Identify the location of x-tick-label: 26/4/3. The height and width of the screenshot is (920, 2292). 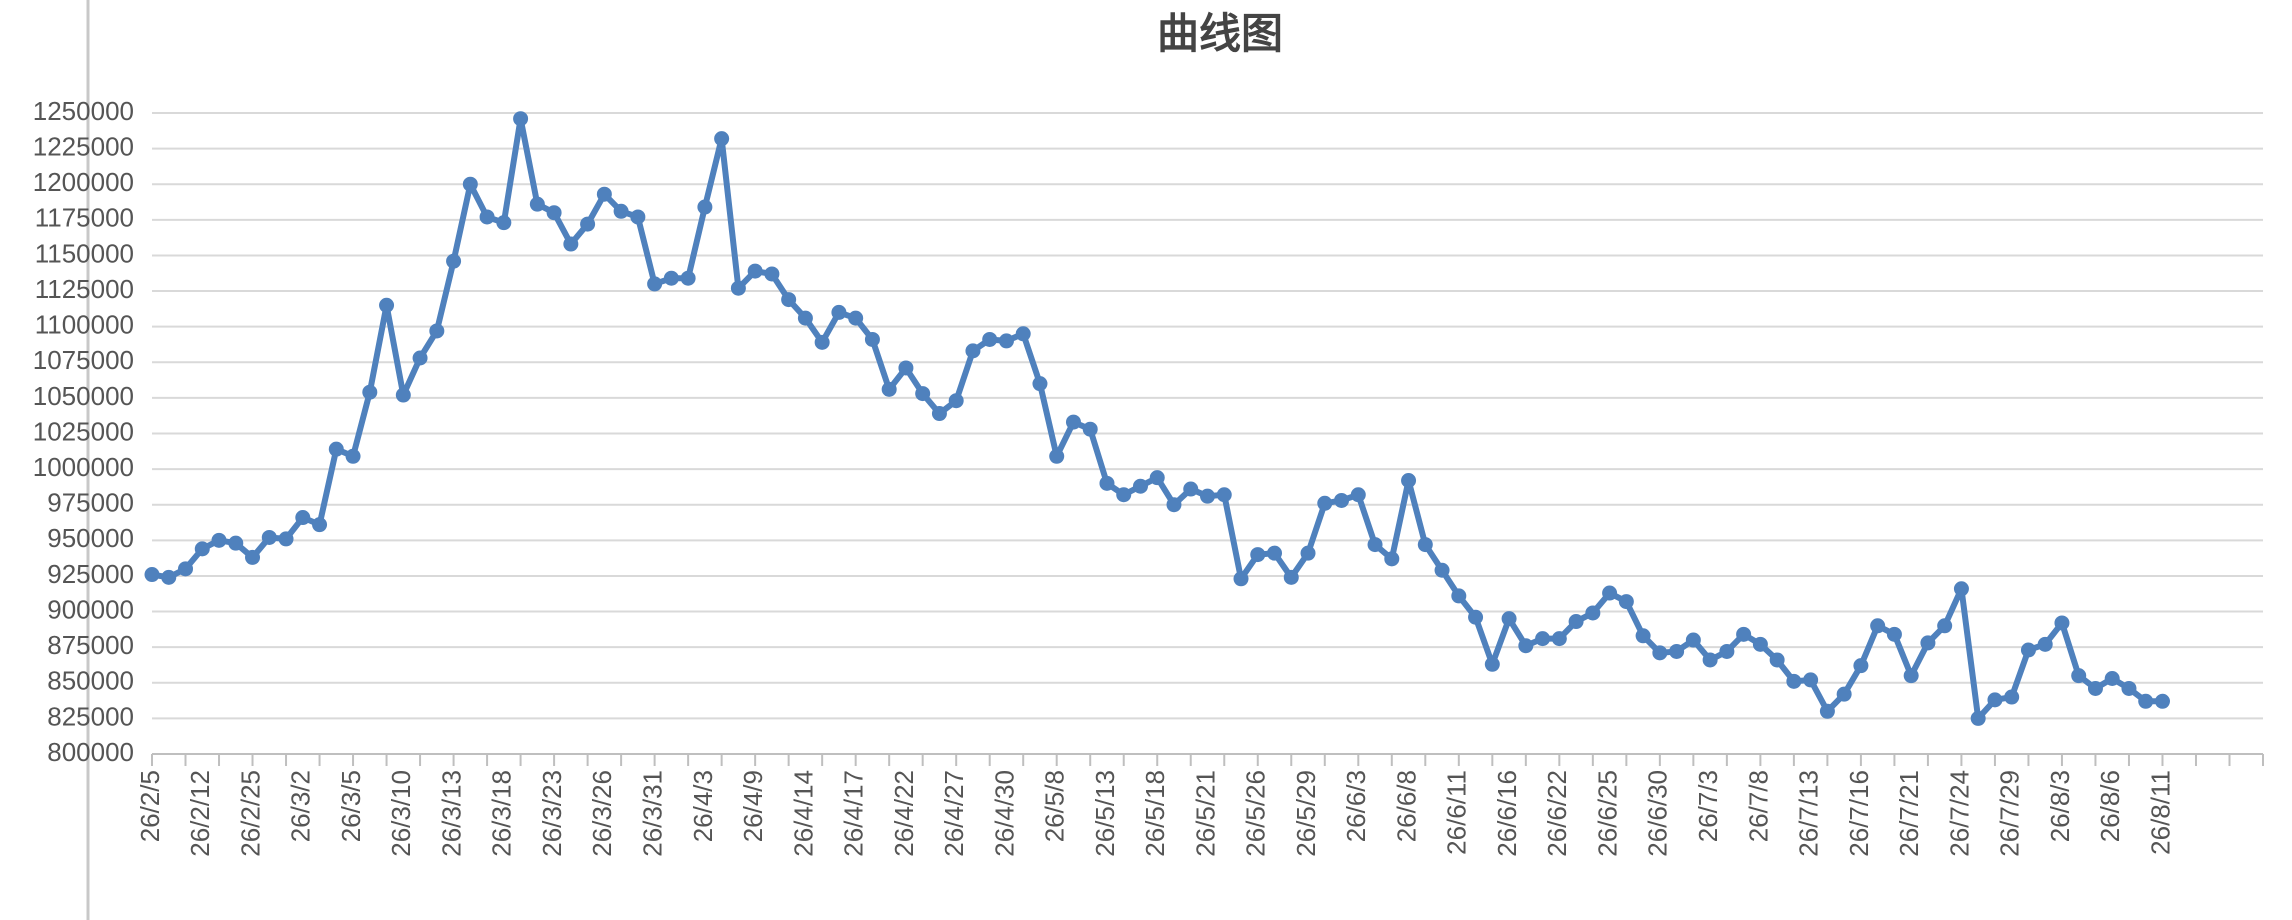
(703, 806).